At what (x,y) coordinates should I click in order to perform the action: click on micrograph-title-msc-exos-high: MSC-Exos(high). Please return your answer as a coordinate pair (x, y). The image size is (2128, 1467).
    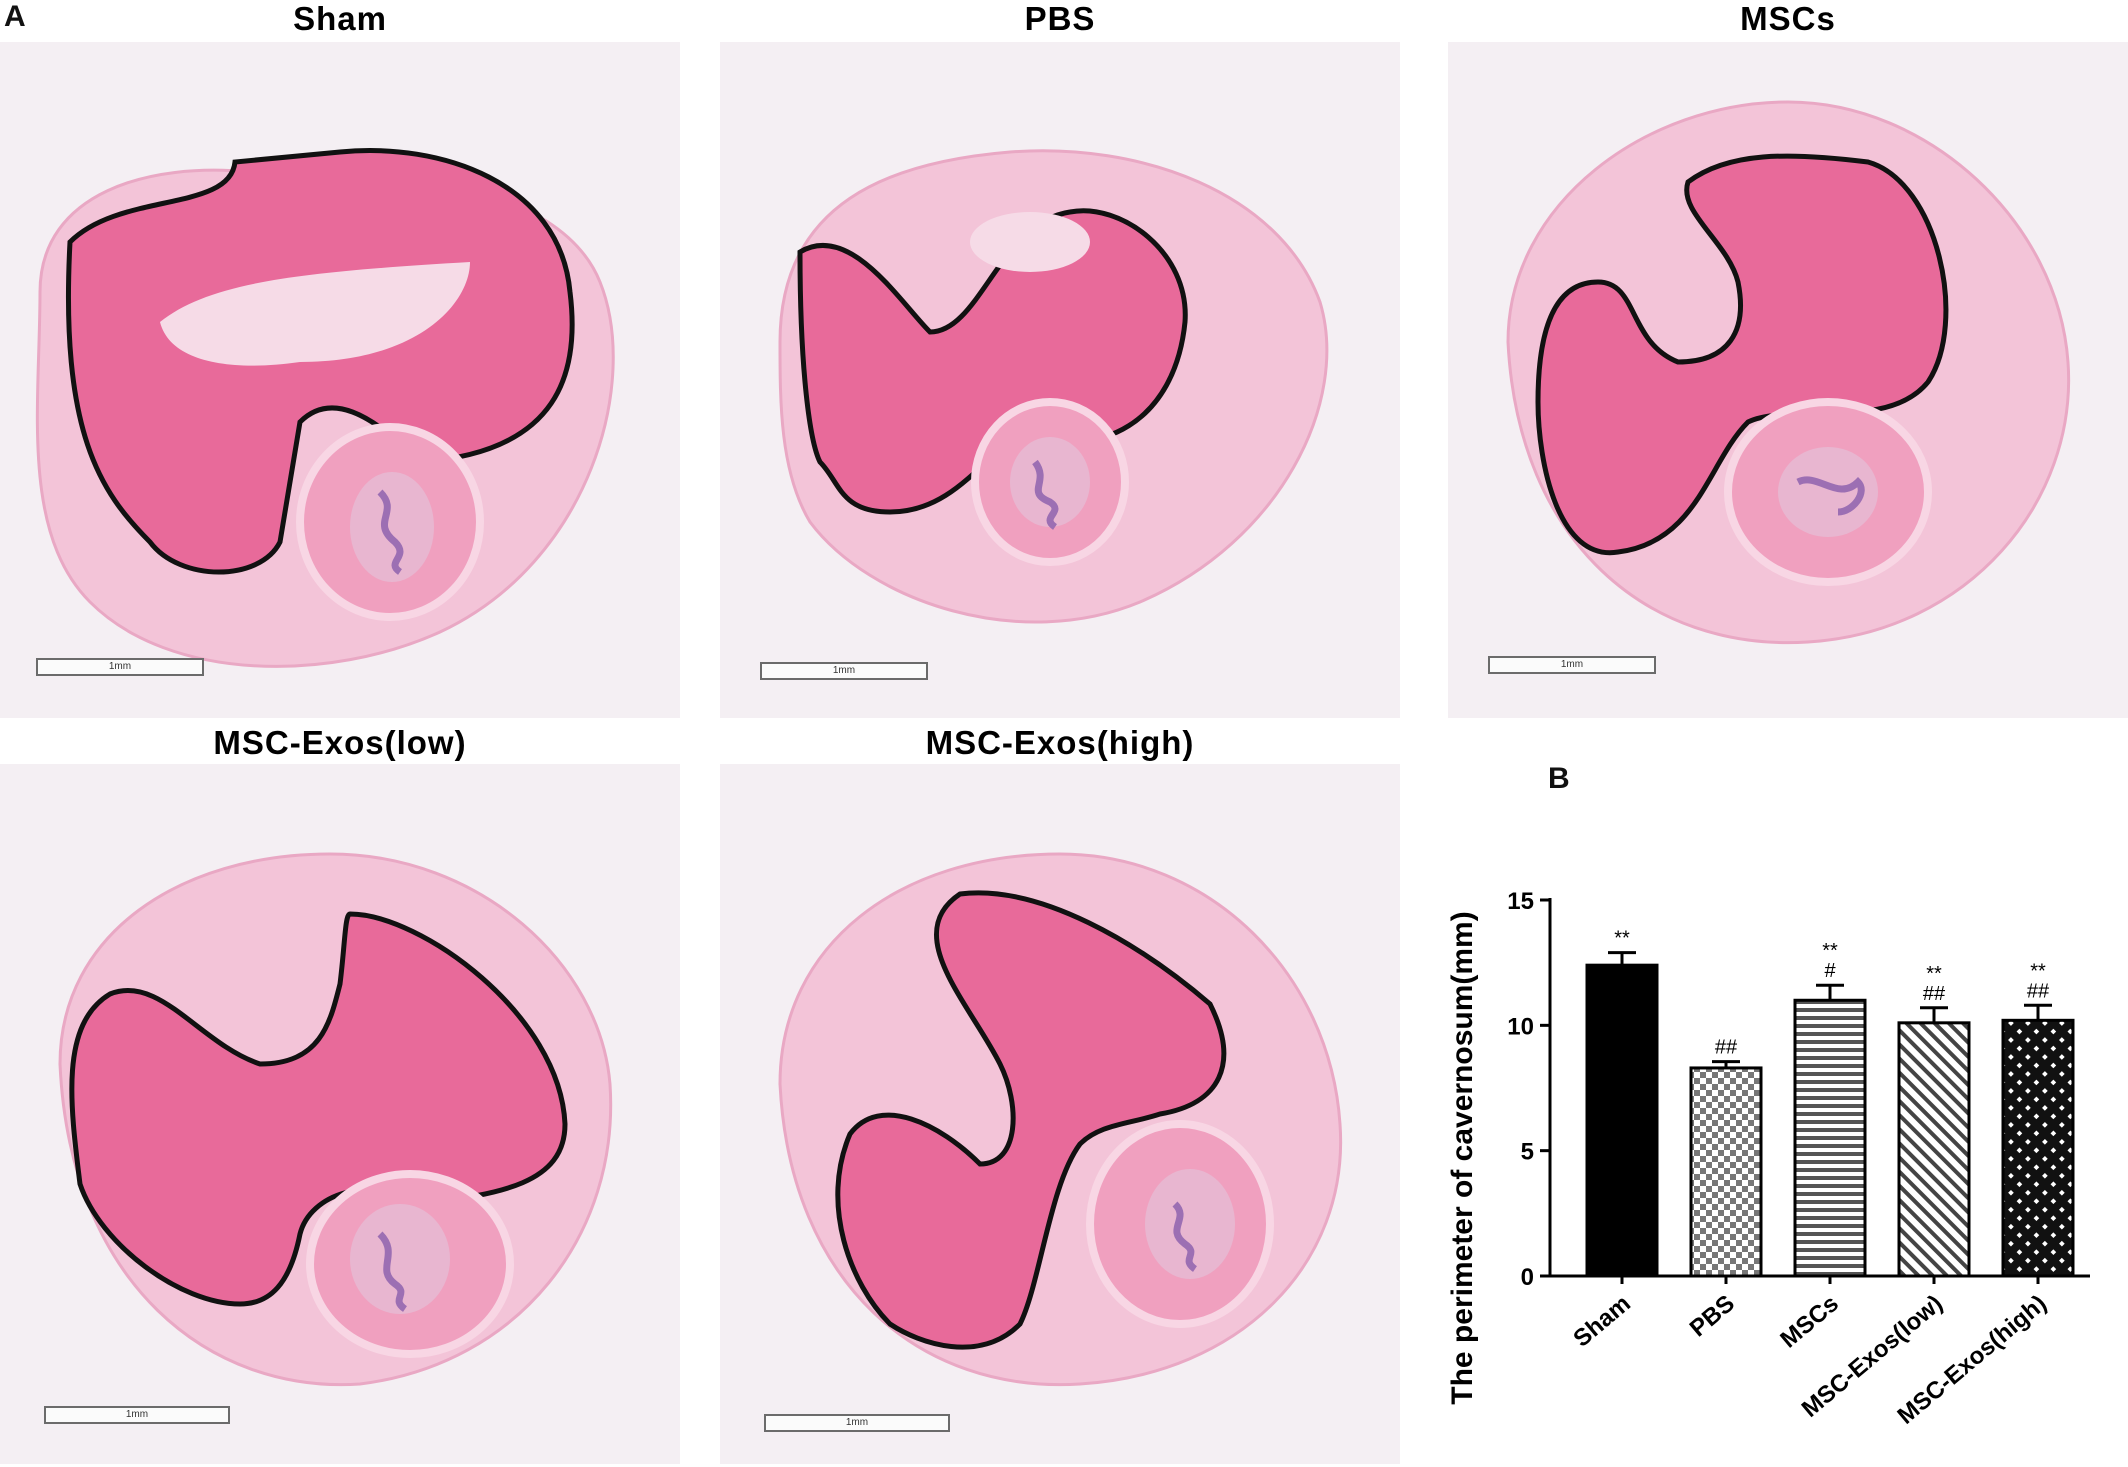
    Looking at the image, I should click on (1060, 742).